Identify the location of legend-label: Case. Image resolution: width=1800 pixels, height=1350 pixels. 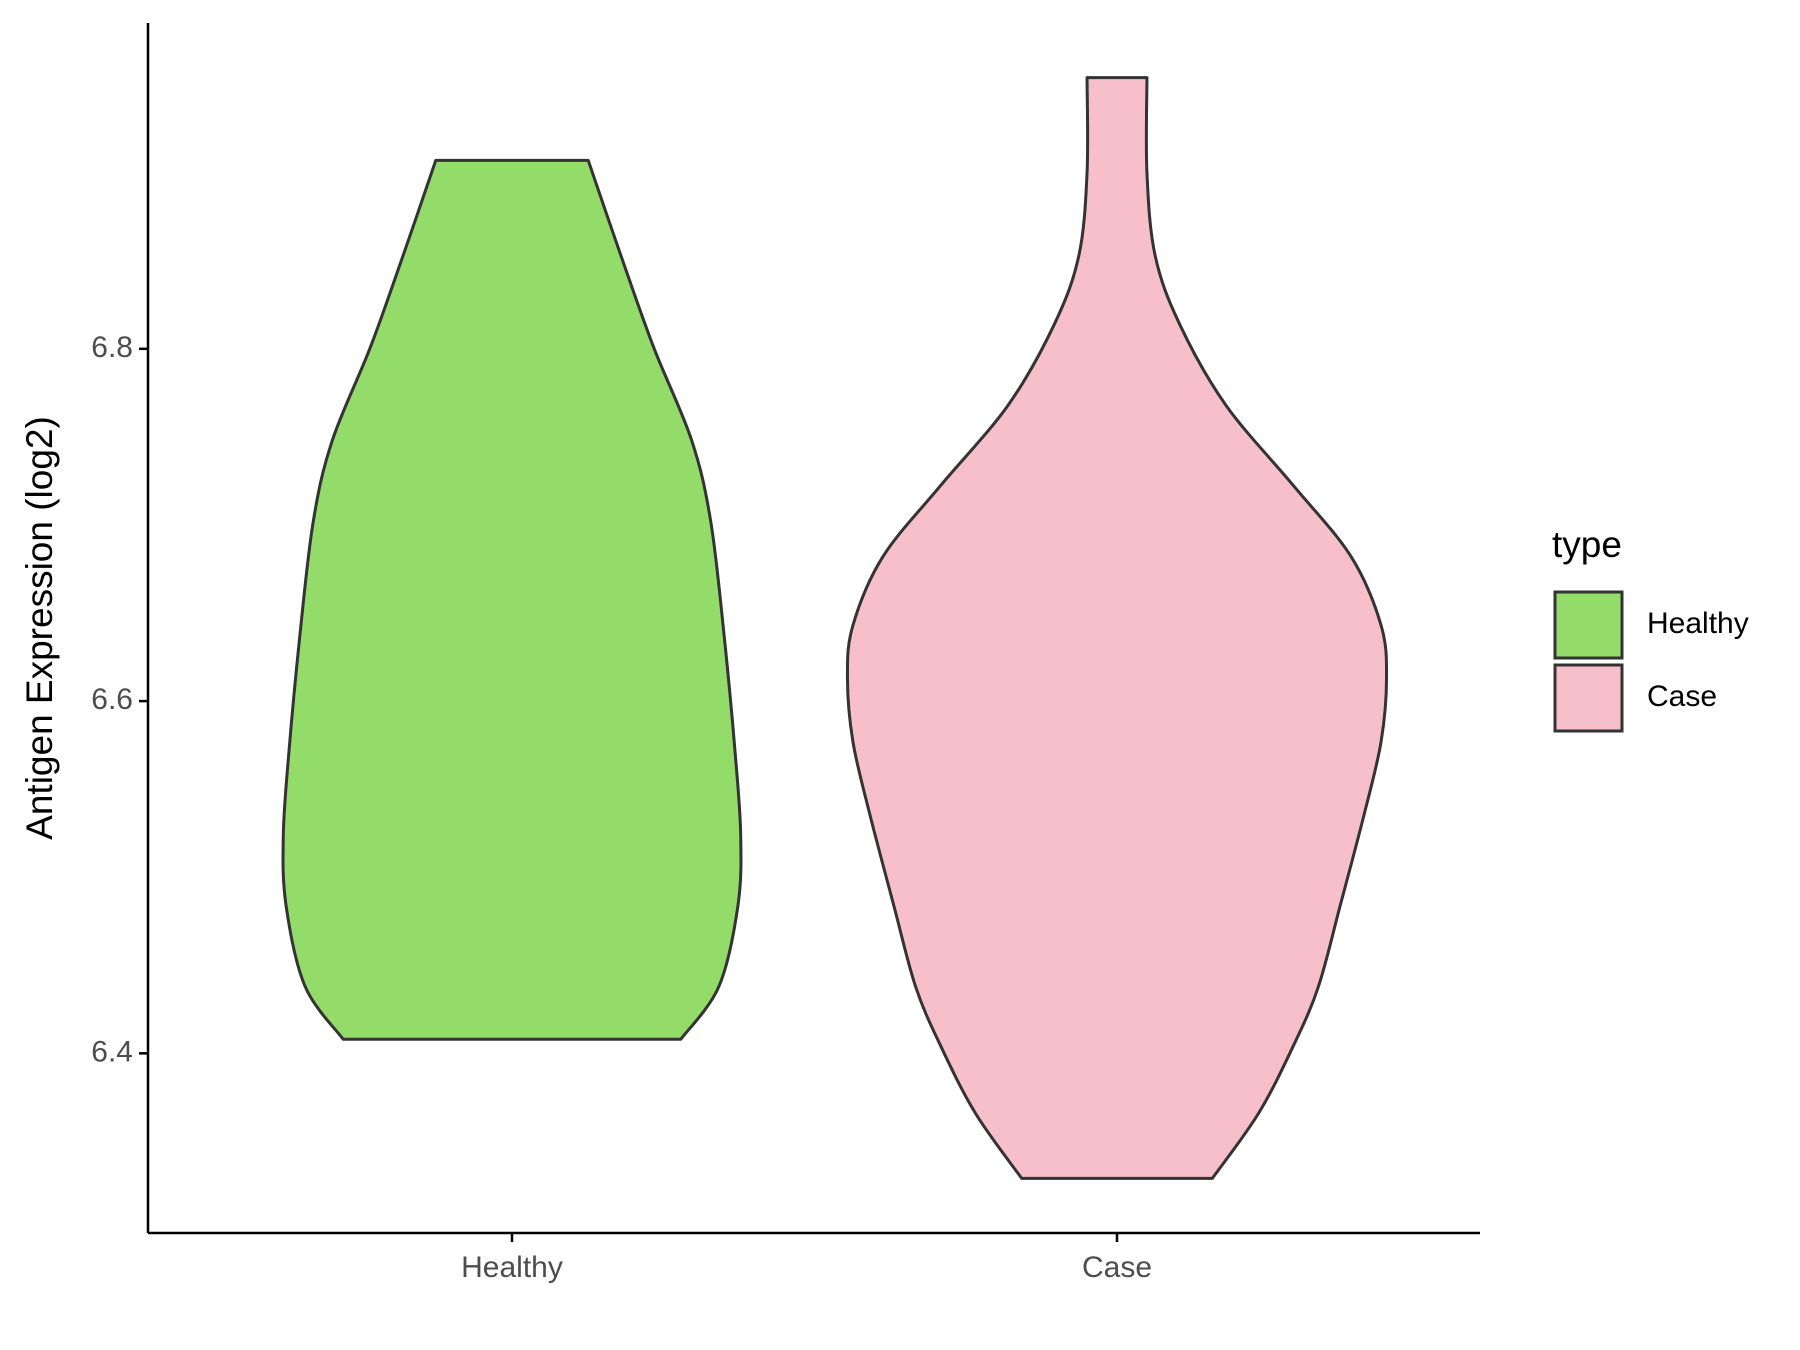
(1682, 696).